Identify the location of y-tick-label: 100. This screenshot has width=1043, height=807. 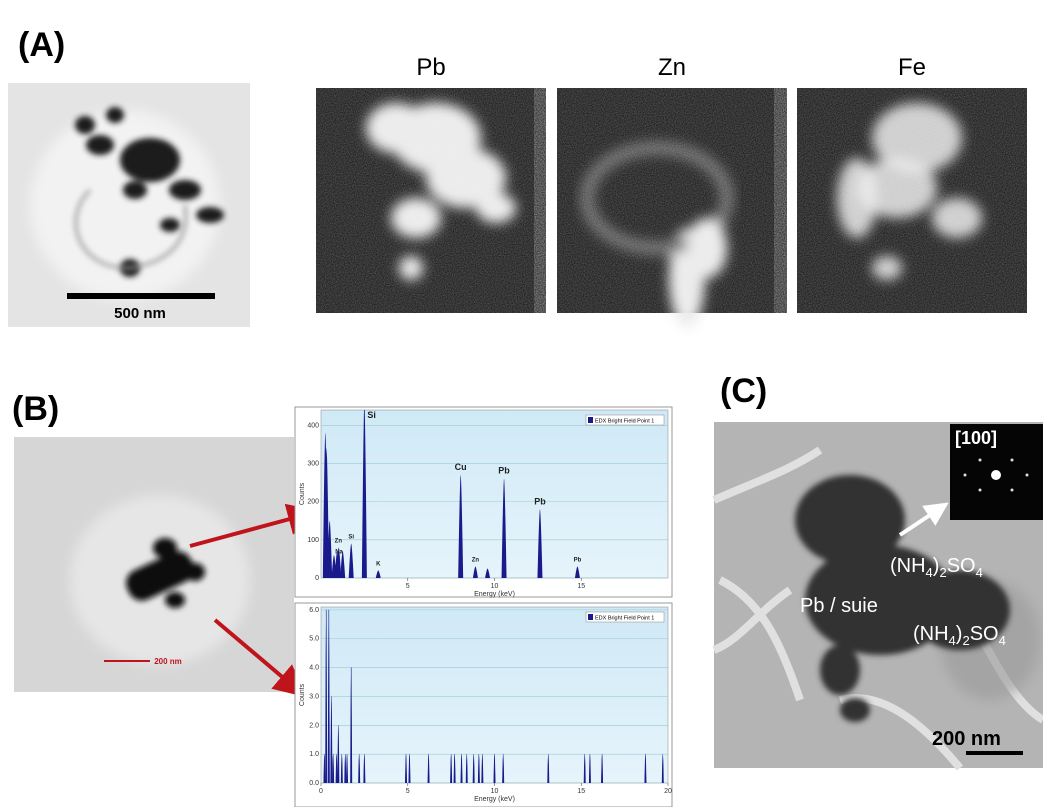
(313, 540).